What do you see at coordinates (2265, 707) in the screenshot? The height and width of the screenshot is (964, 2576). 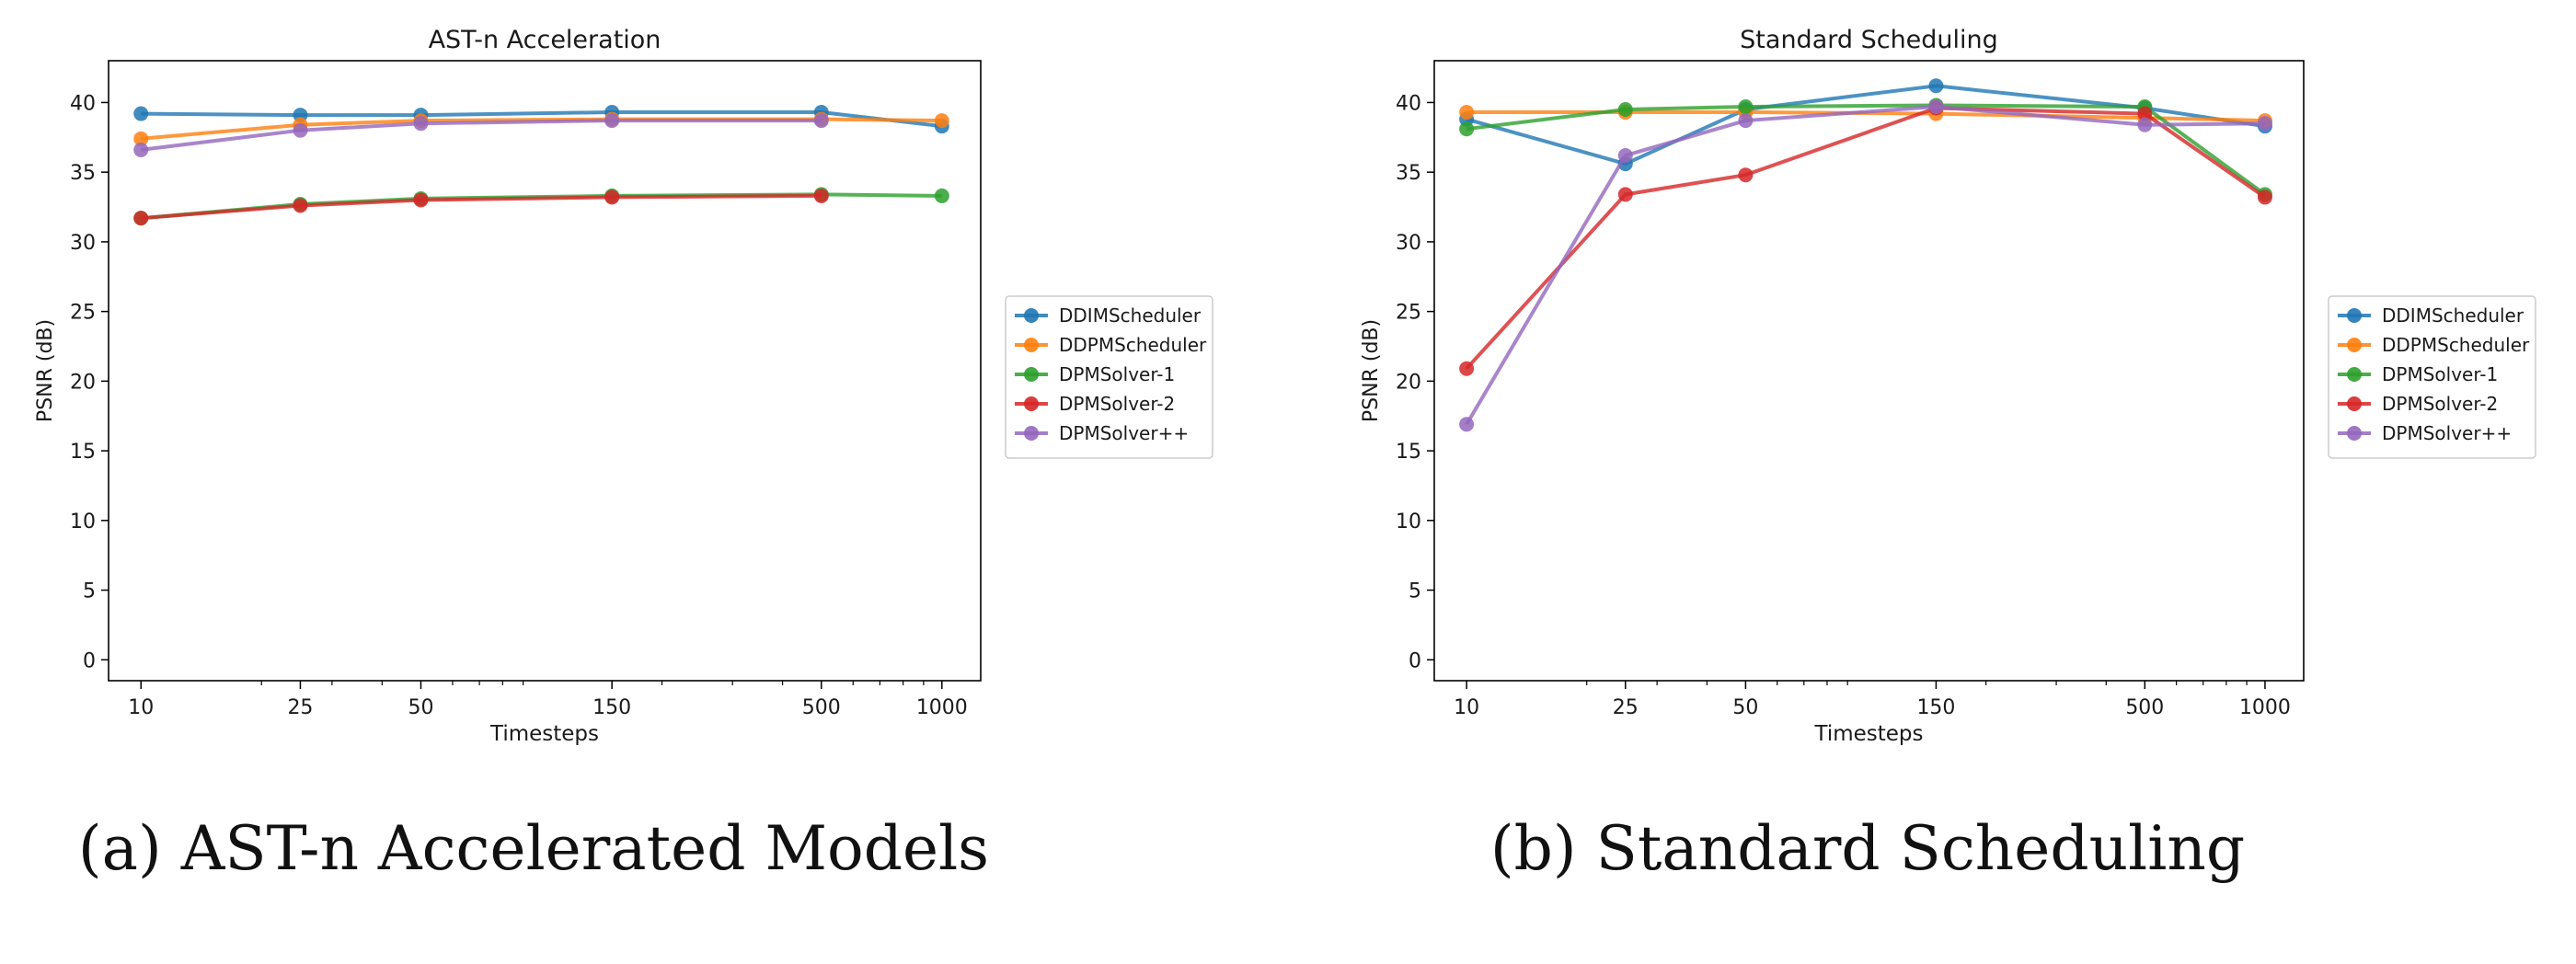 I see `x-tick-label: 1000` at bounding box center [2265, 707].